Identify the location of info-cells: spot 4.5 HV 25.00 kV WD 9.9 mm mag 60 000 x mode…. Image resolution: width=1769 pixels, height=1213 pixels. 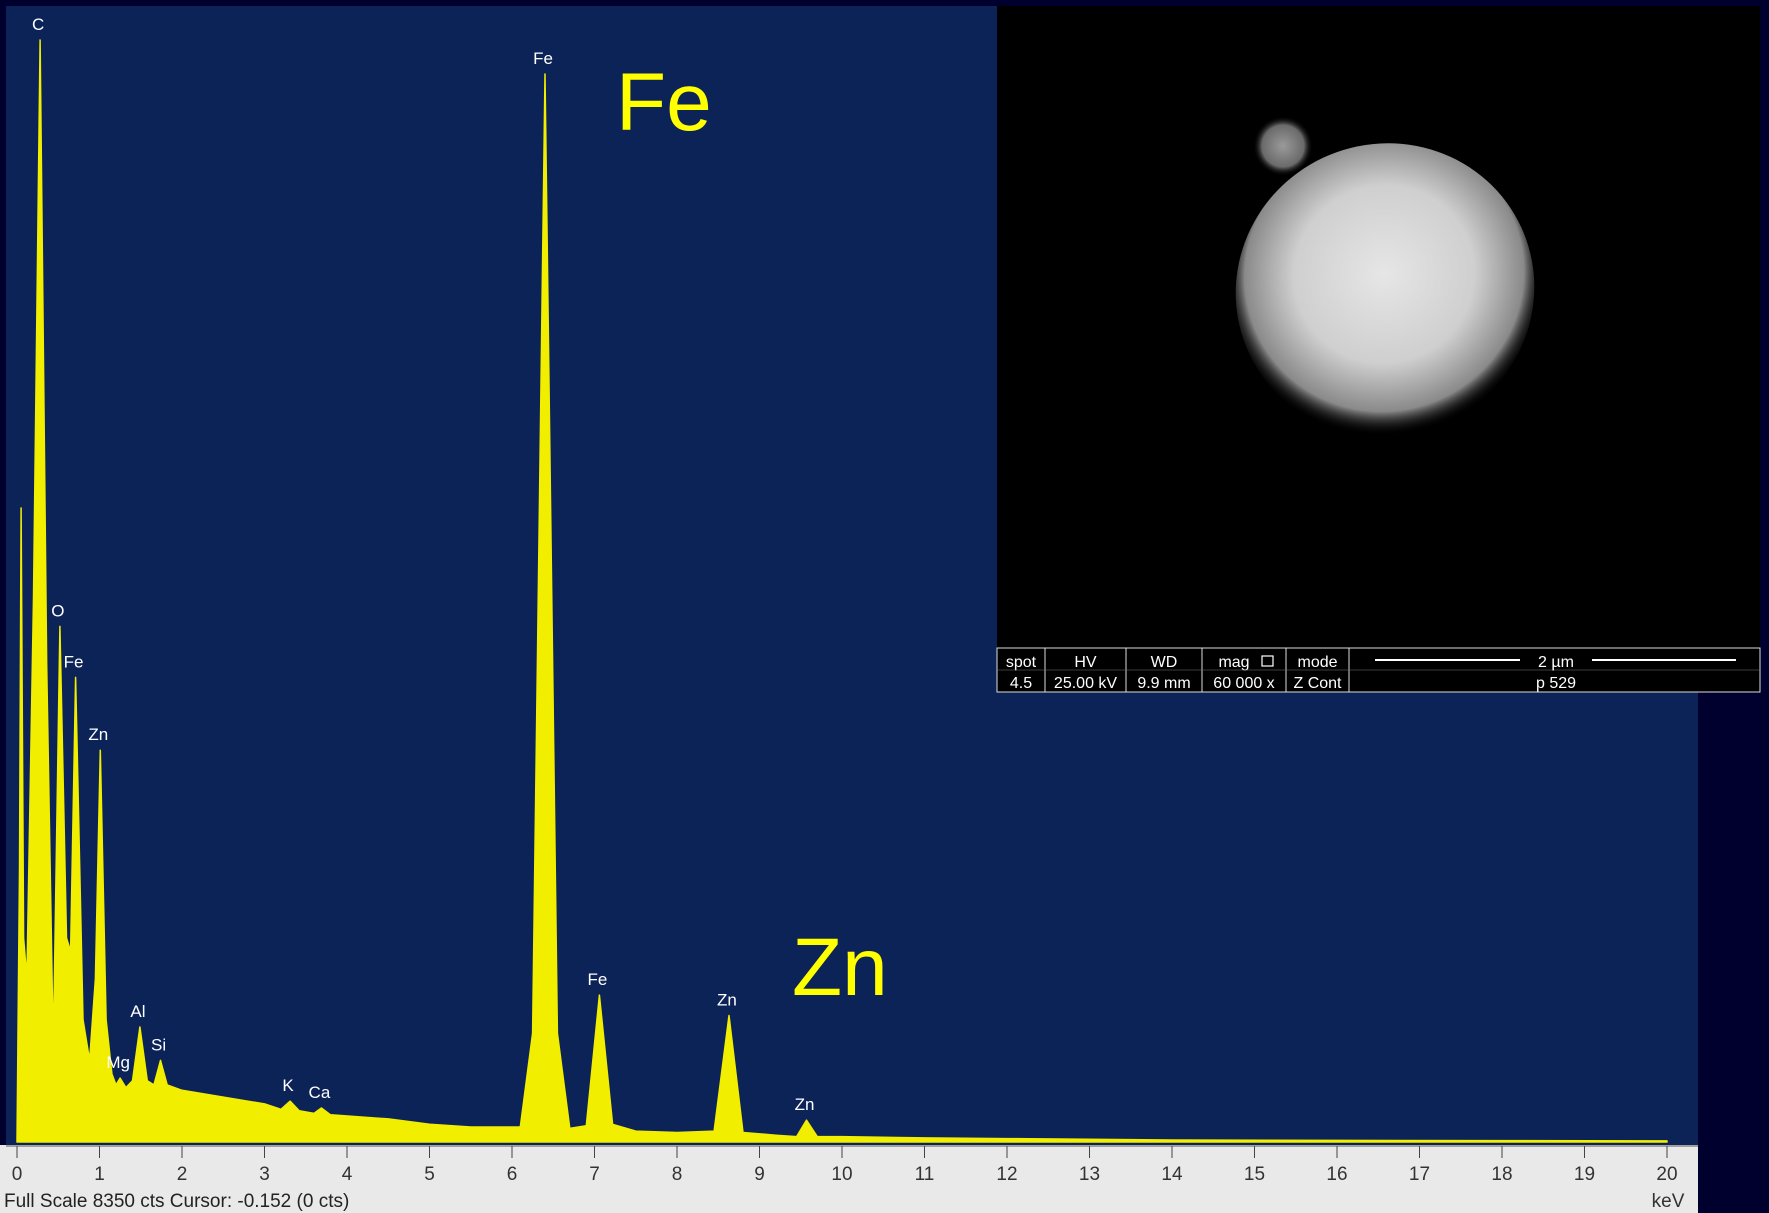
(1378, 670).